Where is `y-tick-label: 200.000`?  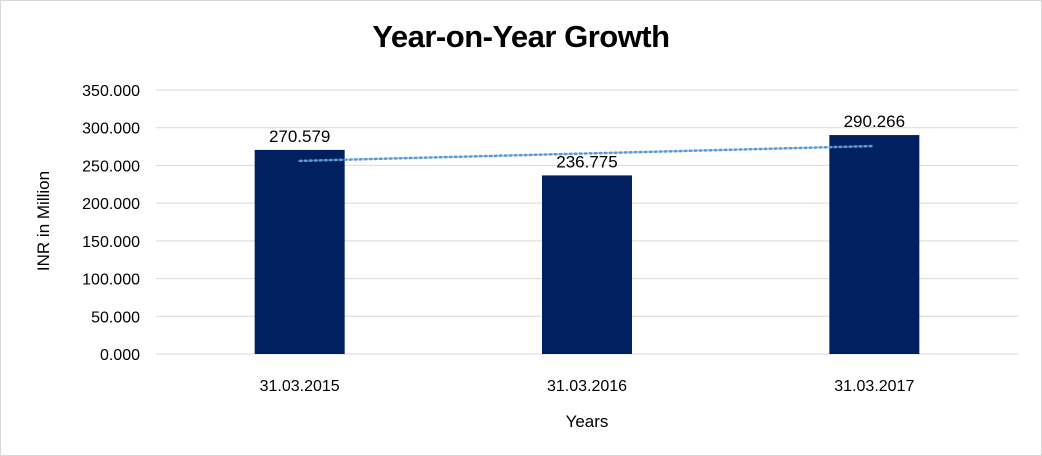 y-tick-label: 200.000 is located at coordinates (111, 204).